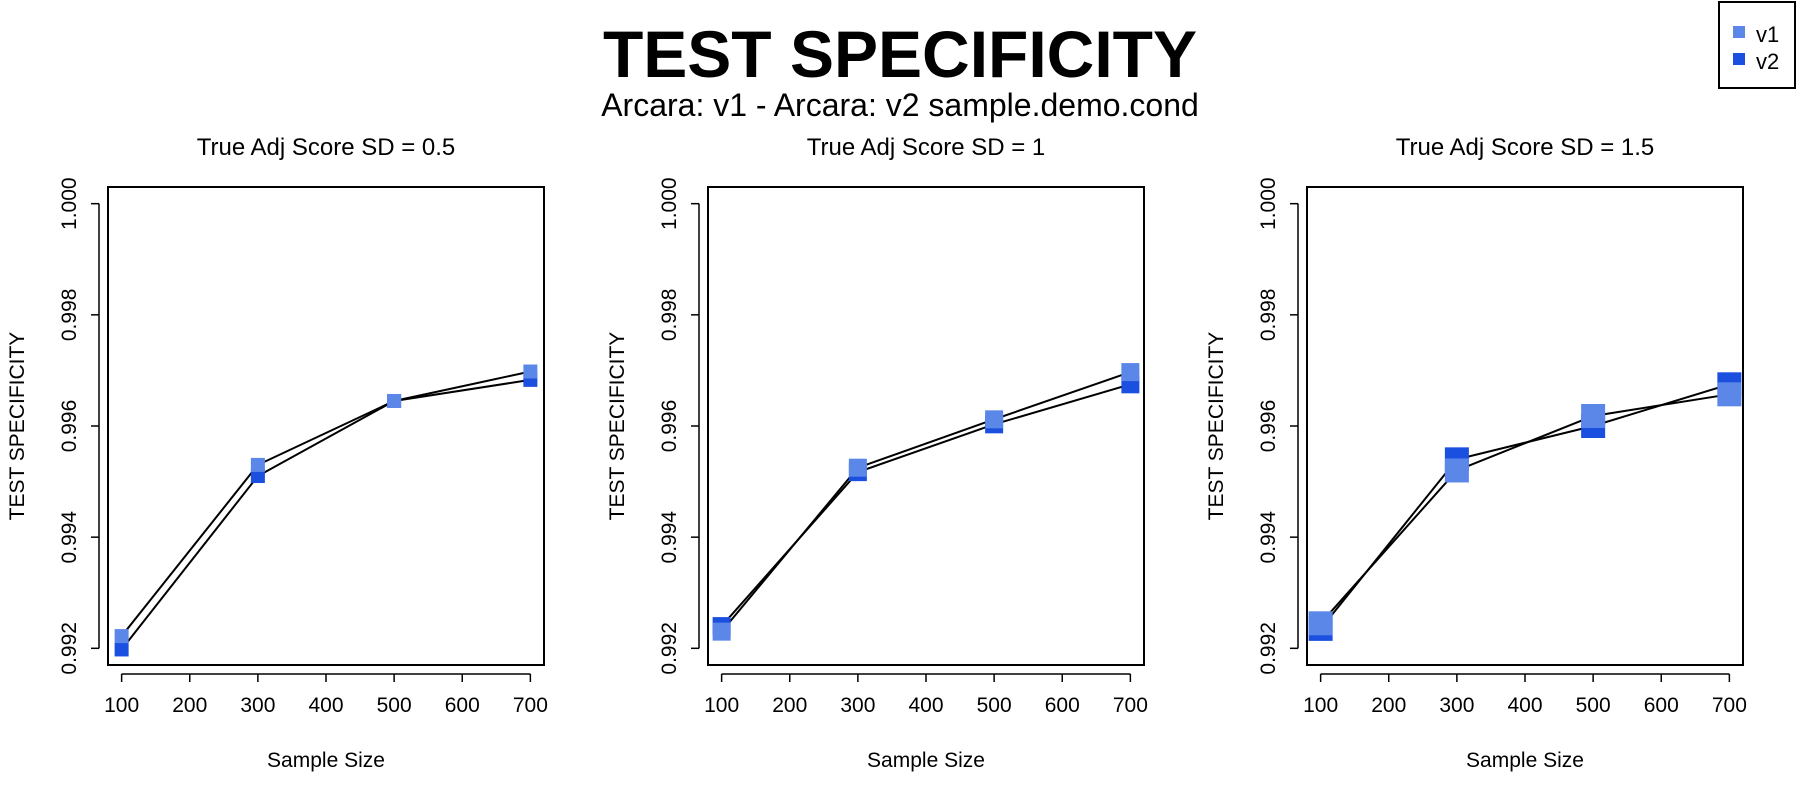 The image size is (1800, 800). Describe the element at coordinates (1739, 59) in the screenshot. I see `legend-swatch-v2` at that location.